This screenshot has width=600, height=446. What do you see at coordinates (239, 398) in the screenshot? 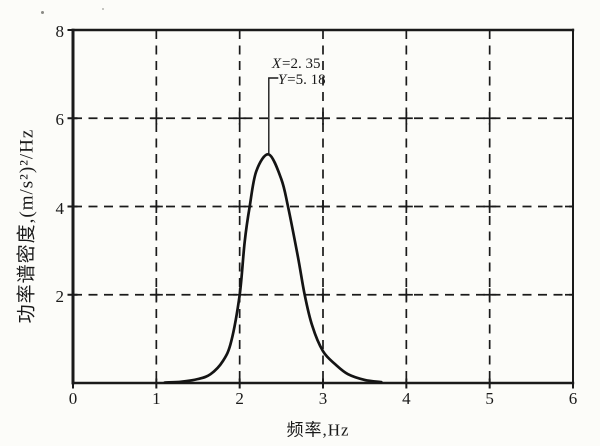
I see `x-tick-label: 2` at bounding box center [239, 398].